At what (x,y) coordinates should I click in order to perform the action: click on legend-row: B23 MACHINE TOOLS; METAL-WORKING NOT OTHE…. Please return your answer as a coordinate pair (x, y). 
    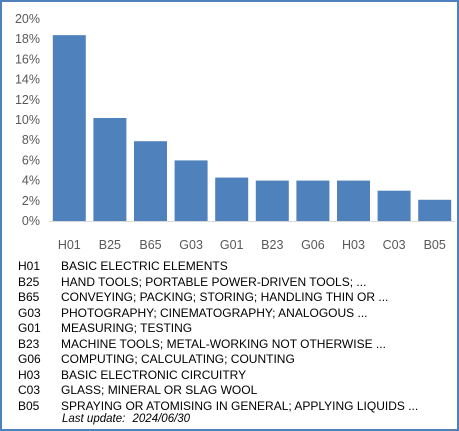
    Looking at the image, I should click on (238, 345).